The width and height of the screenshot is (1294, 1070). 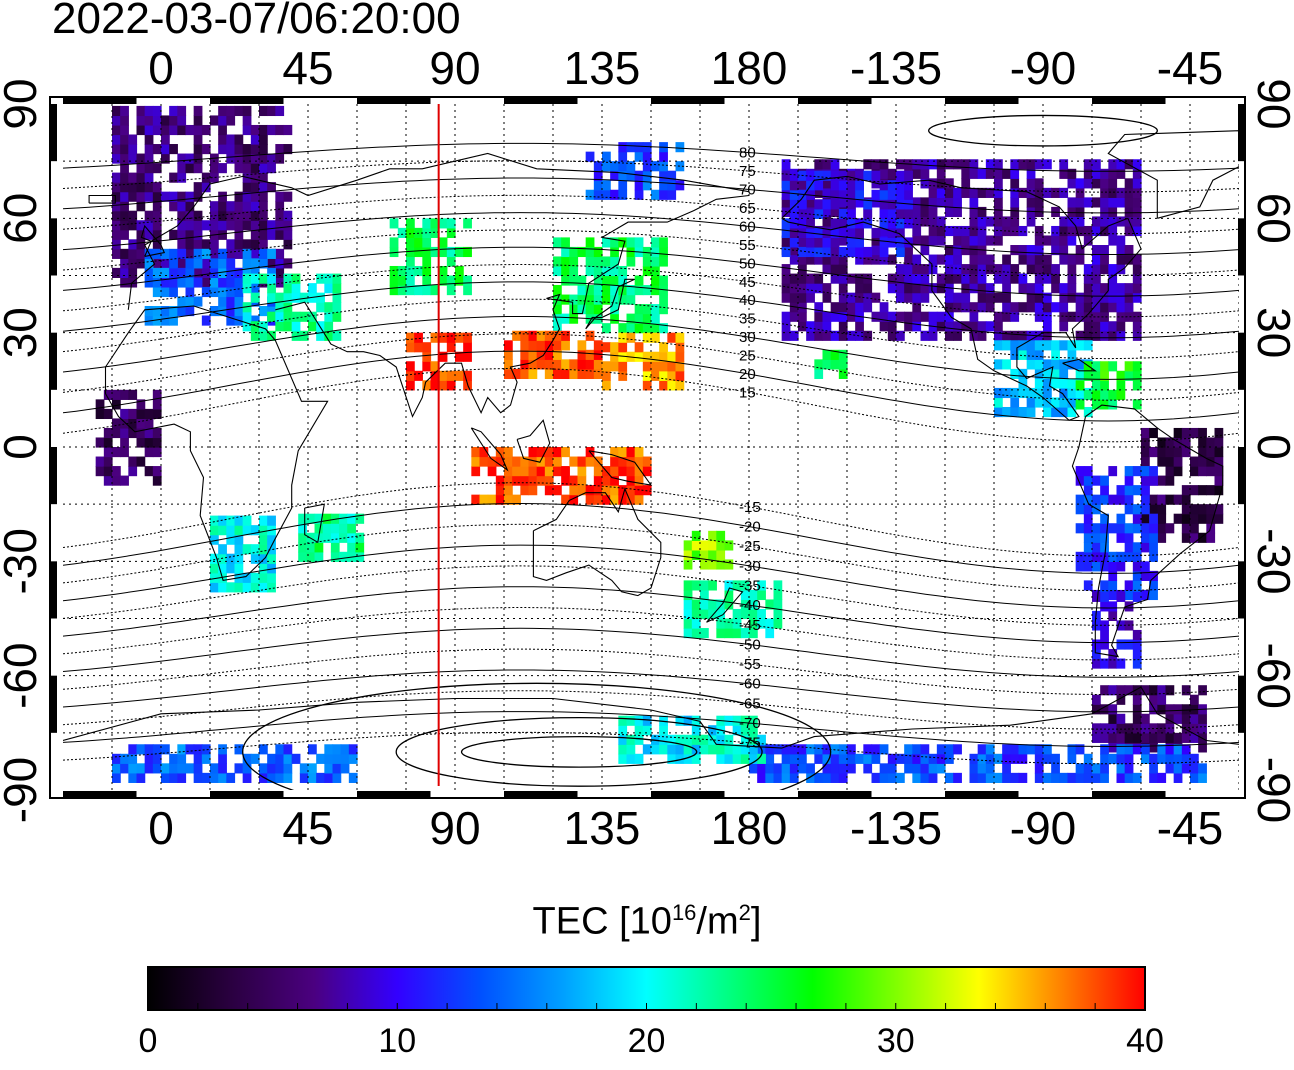 What do you see at coordinates (747, 337) in the screenshot?
I see `magnetic-latitude-label: 30` at bounding box center [747, 337].